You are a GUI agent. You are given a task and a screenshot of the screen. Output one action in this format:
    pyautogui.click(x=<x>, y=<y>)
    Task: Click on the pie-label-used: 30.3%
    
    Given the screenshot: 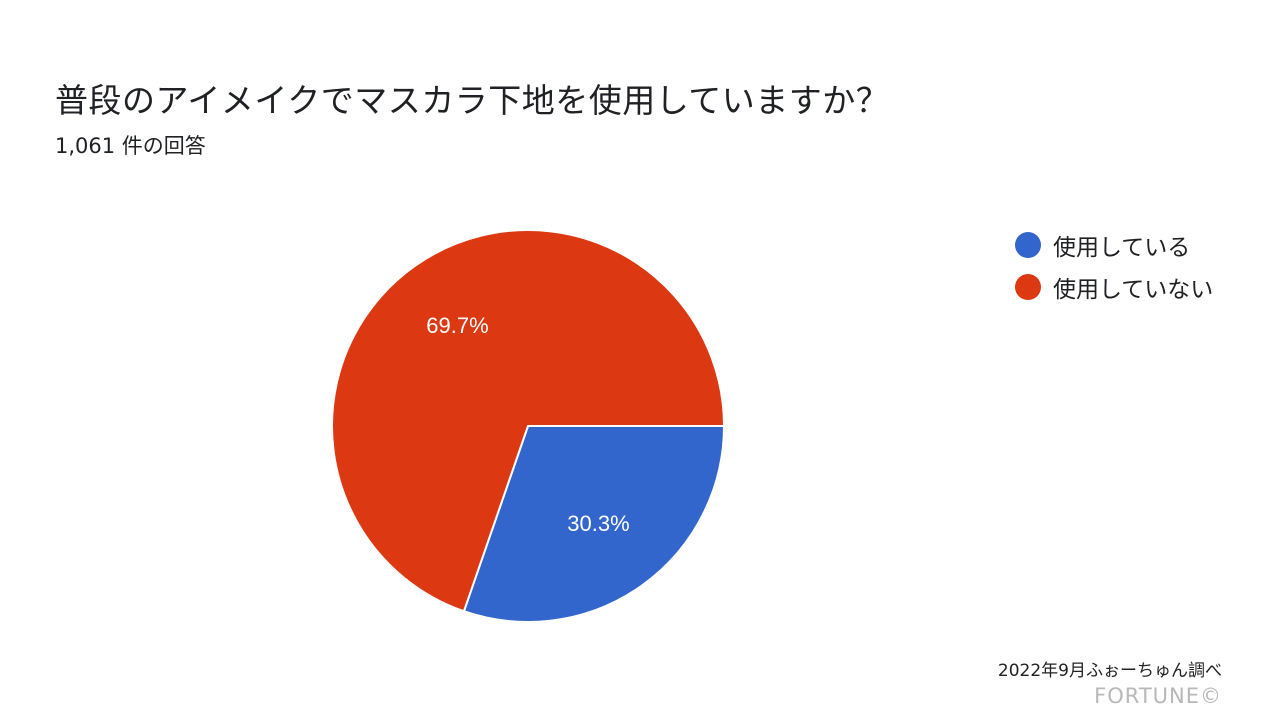 What is the action you would take?
    pyautogui.click(x=598, y=523)
    